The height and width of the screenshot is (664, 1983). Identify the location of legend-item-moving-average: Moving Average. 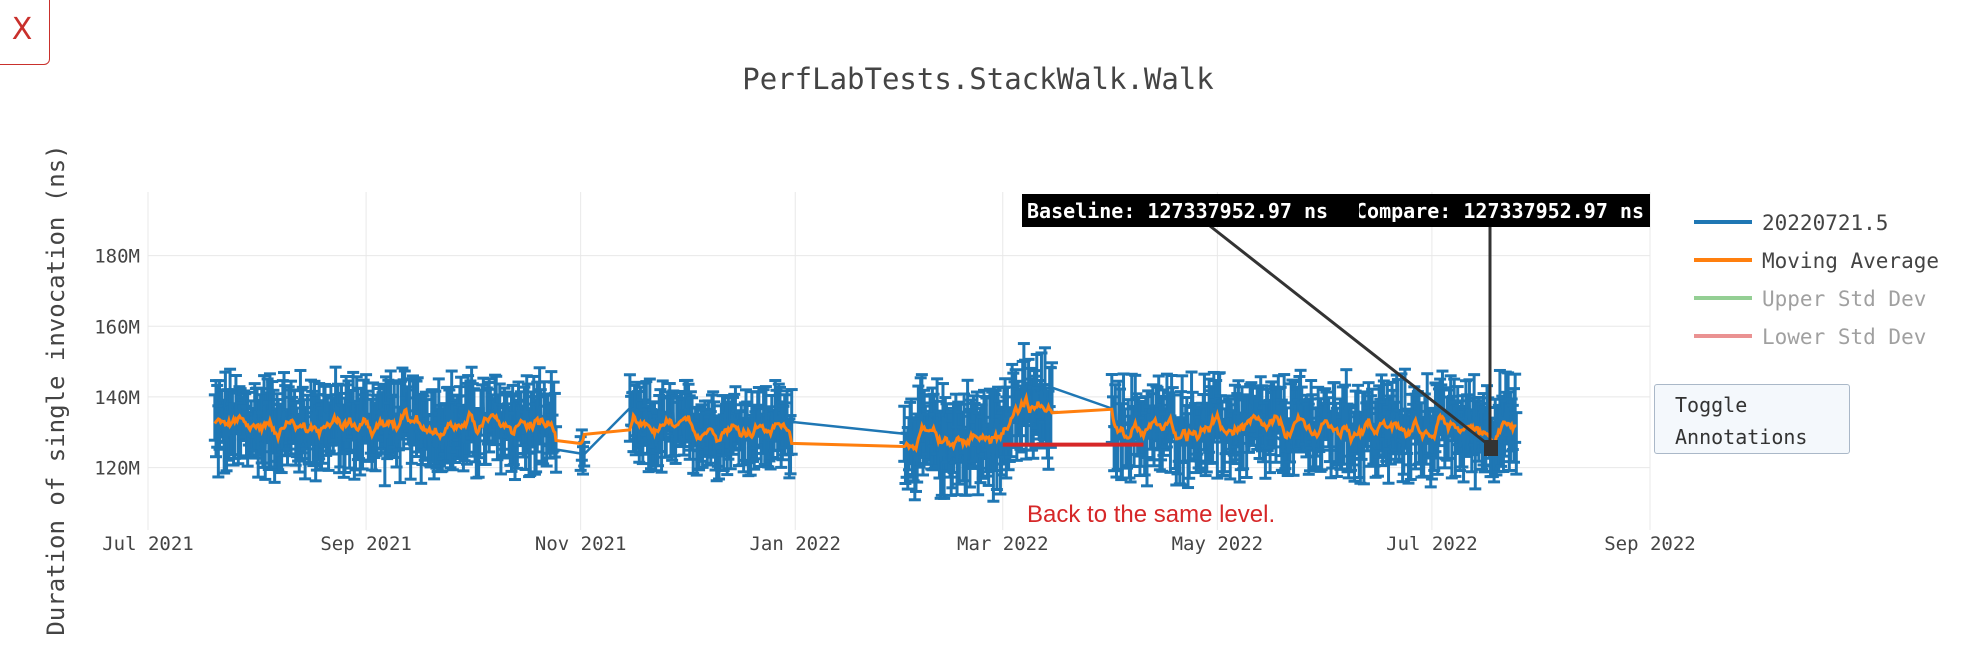
(1816, 261).